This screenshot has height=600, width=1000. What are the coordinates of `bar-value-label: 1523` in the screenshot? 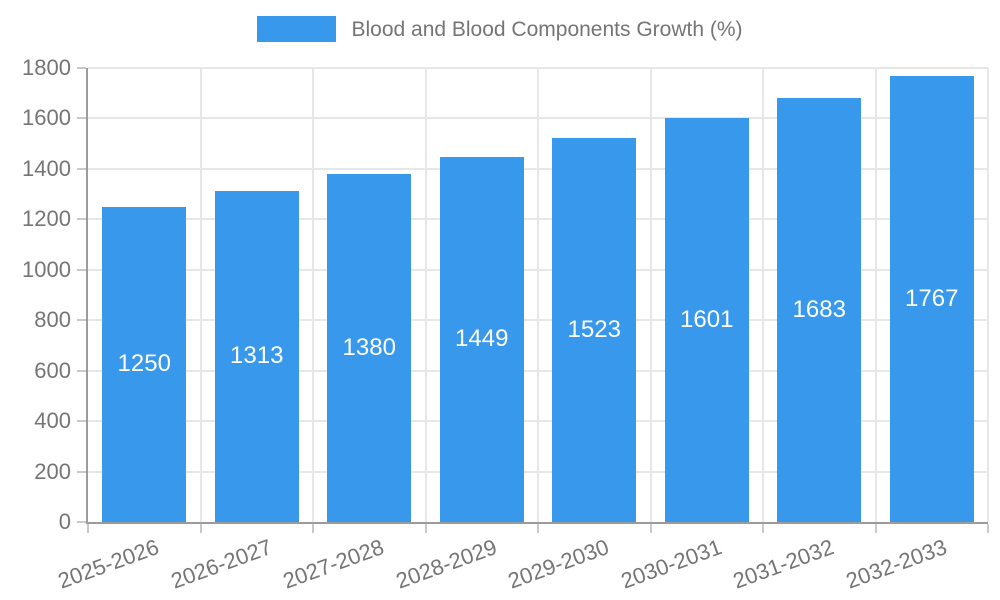 It's located at (594, 329).